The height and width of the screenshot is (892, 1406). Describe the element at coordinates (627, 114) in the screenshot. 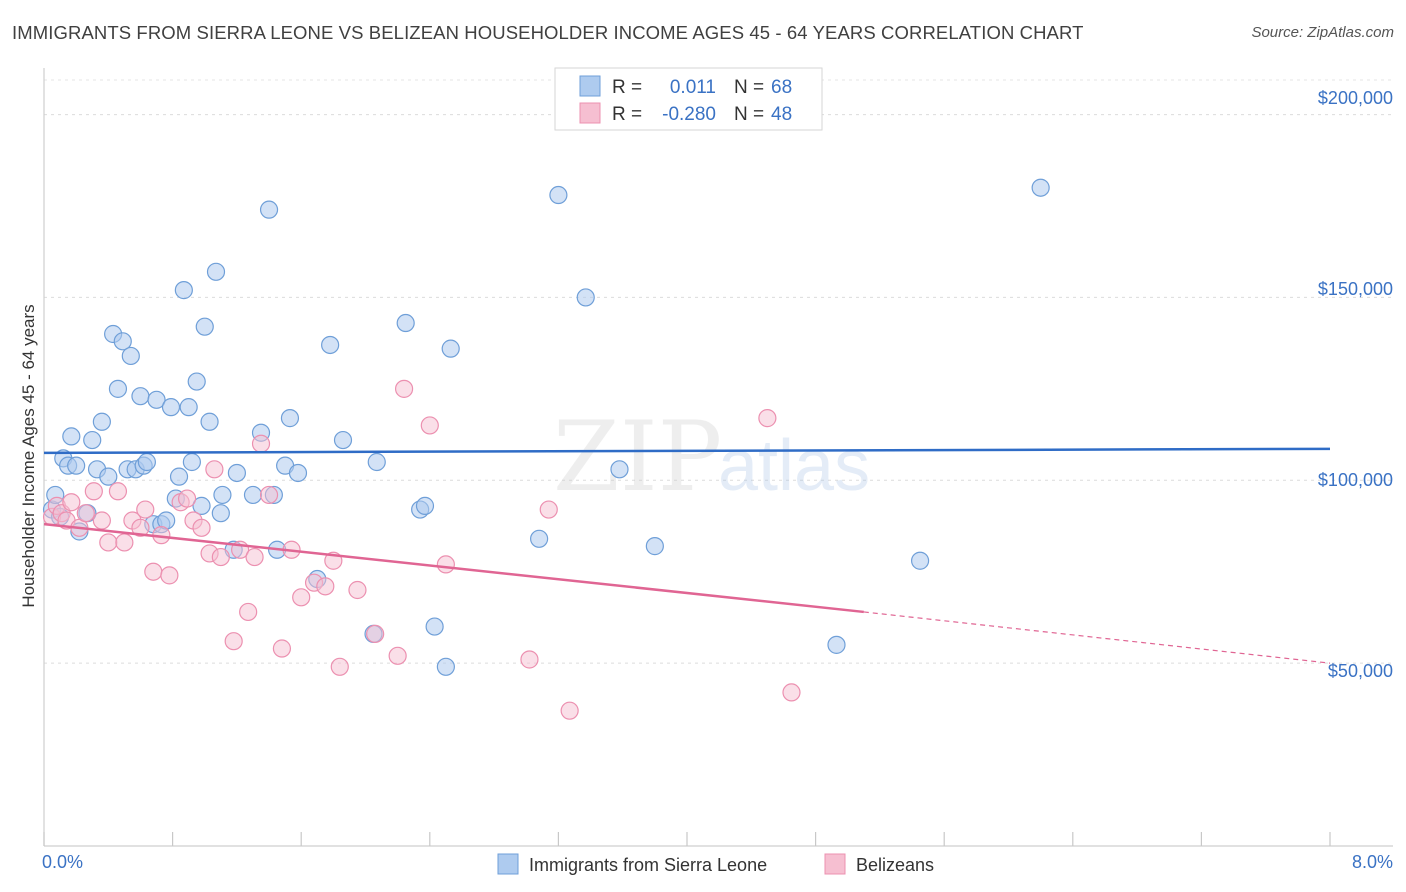

I see `stats-r-label-2: R =` at that location.